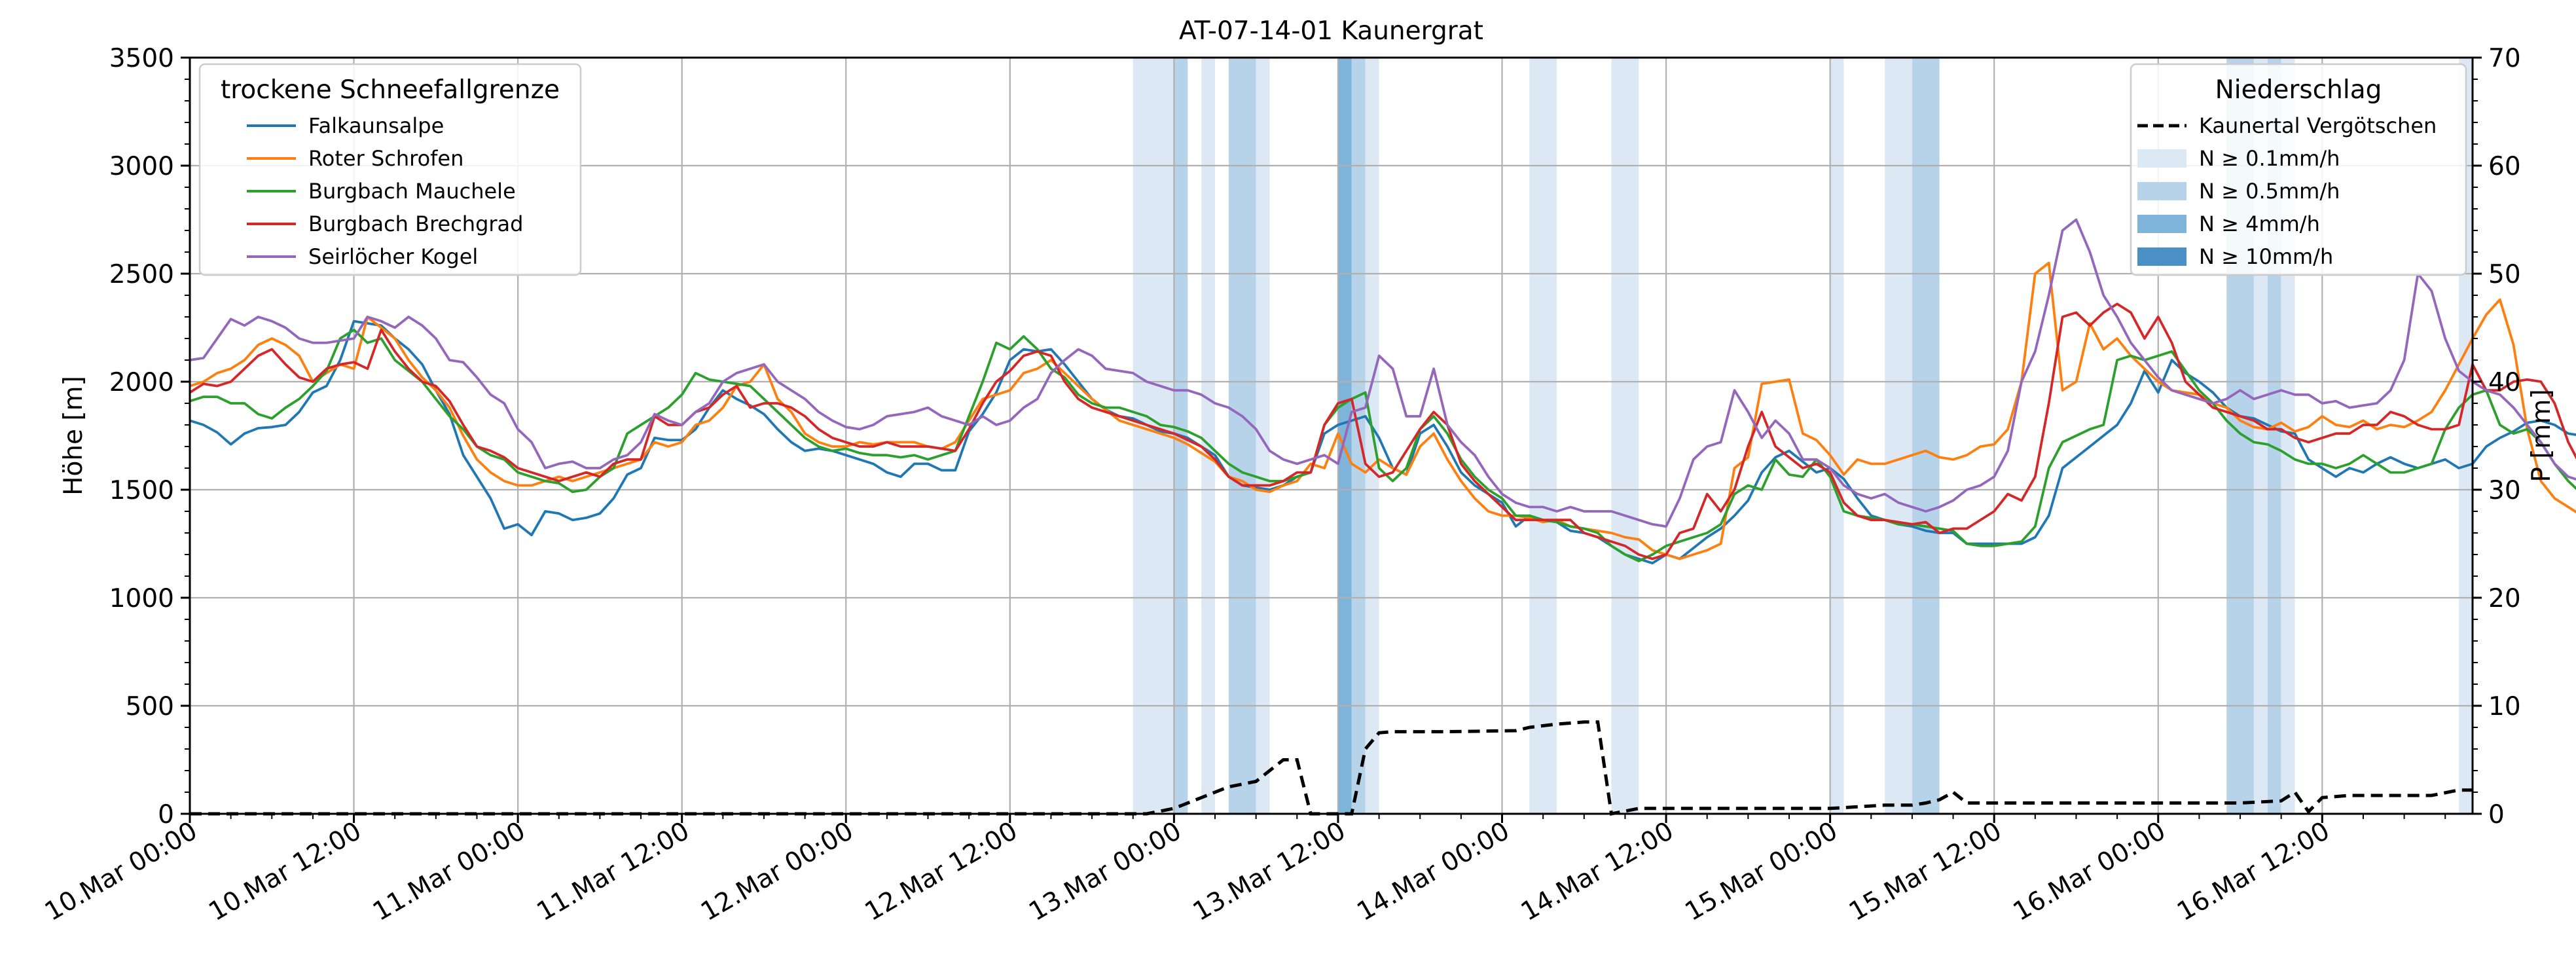 The height and width of the screenshot is (967, 2576). What do you see at coordinates (1269, 871) in the screenshot?
I see `x-tick-label: 13.Mar 12:00` at bounding box center [1269, 871].